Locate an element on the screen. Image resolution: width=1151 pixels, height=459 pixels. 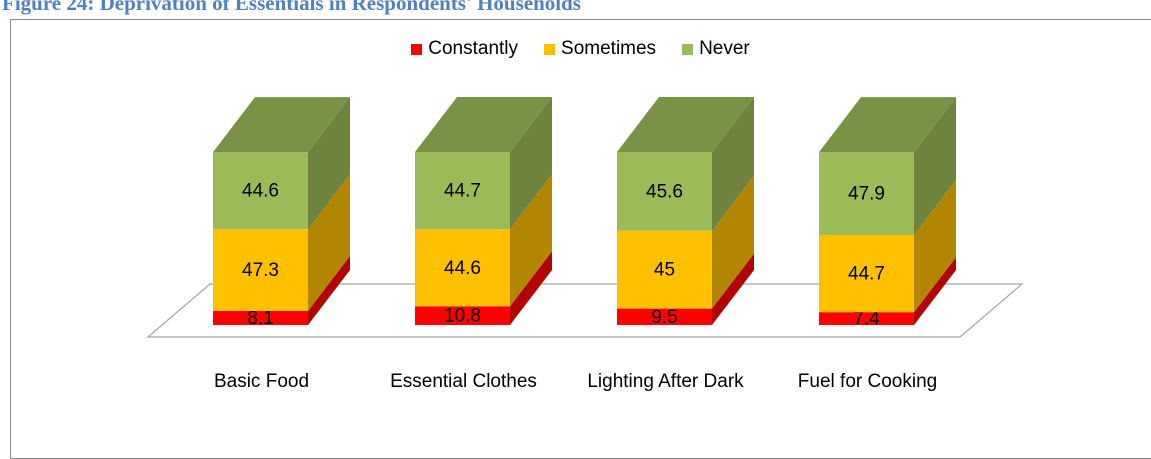
legend-entry: Constantly is located at coordinates (464, 49).